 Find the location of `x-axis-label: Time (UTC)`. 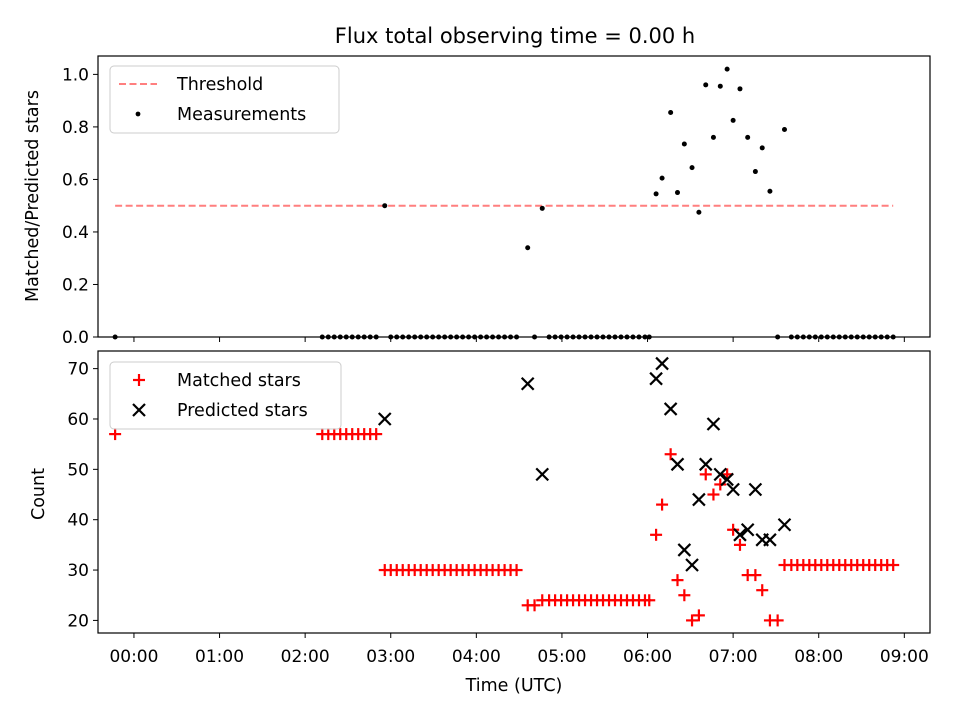

x-axis-label: Time (UTC) is located at coordinates (514, 686).